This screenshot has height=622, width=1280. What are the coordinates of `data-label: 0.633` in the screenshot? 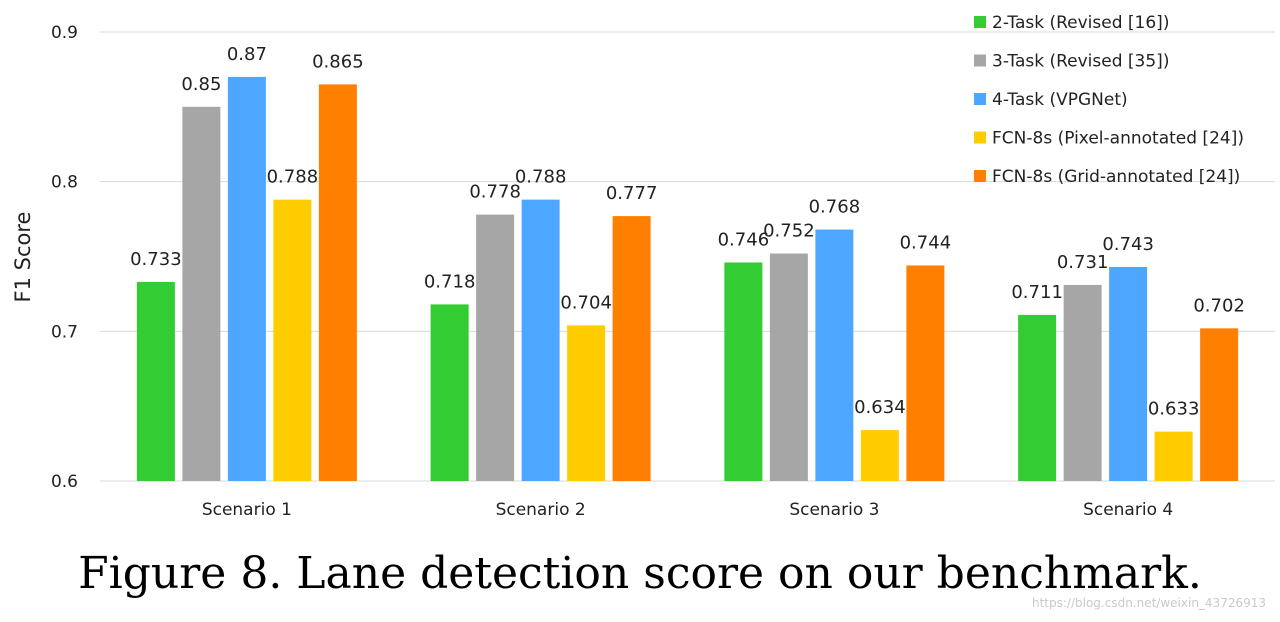 It's located at (1174, 409).